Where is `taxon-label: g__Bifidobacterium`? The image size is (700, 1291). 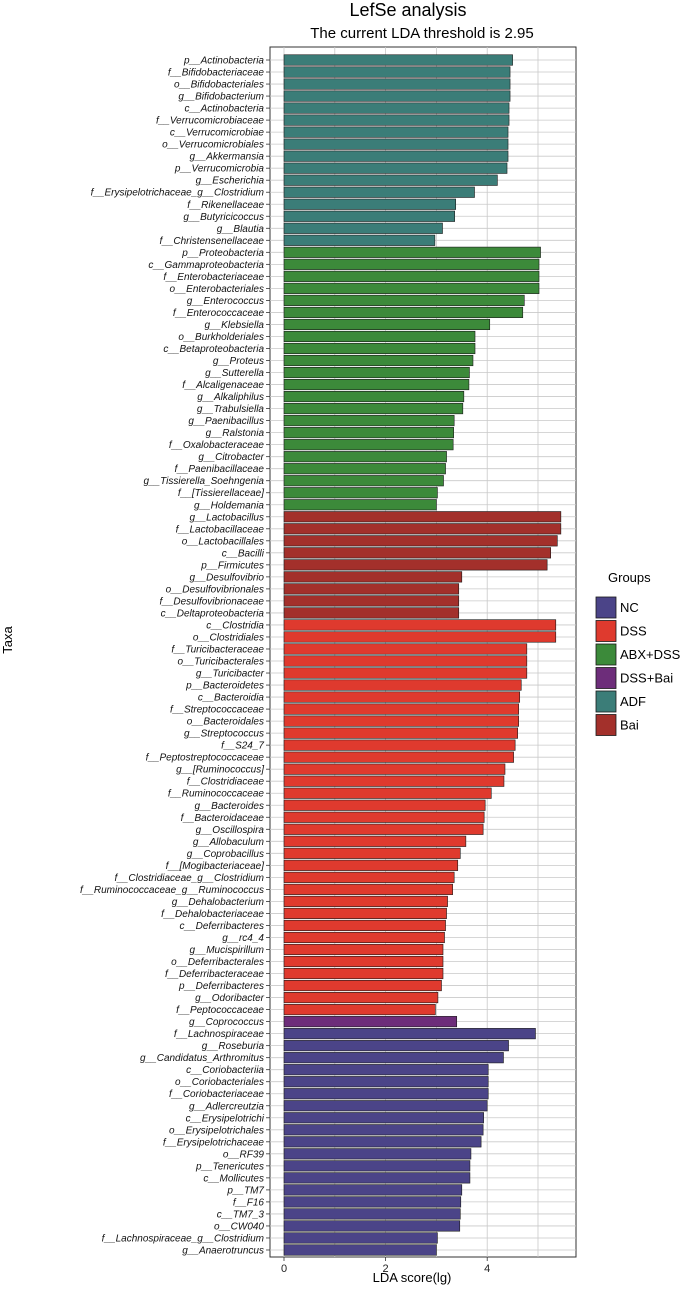
taxon-label: g__Bifidobacterium is located at coordinates (221, 97).